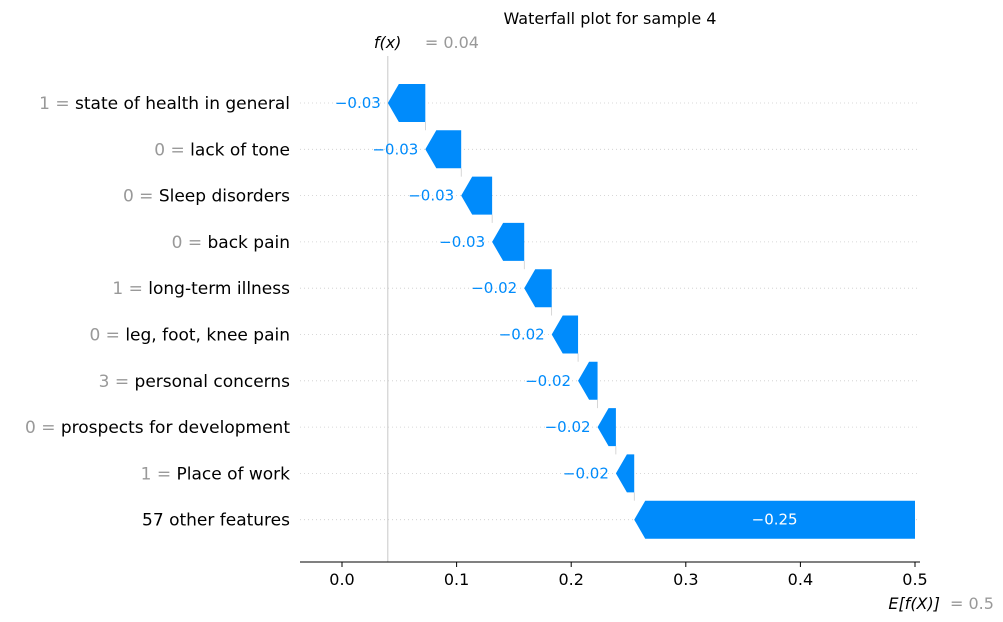 The width and height of the screenshot is (1003, 622). Describe the element at coordinates (972, 603) in the screenshot. I see `ex-value: = 0.5` at that location.